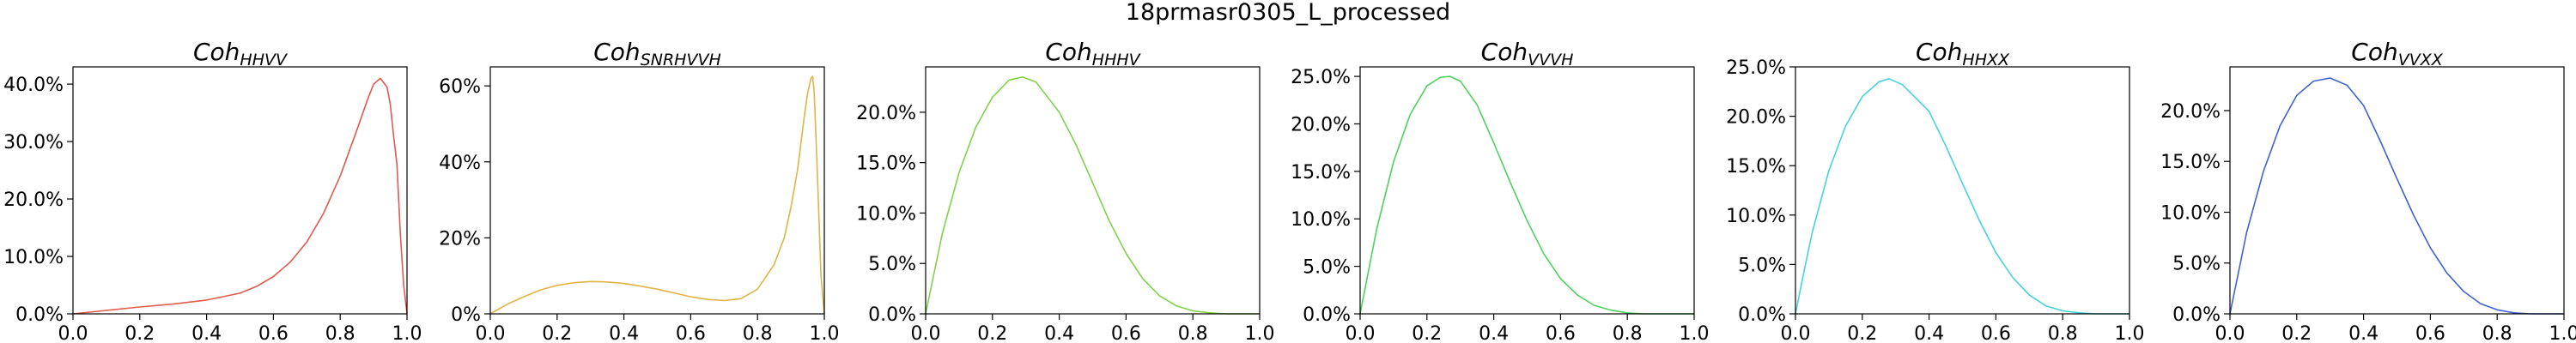 Image resolution: width=2576 pixels, height=343 pixels. Describe the element at coordinates (264, 60) in the screenshot. I see `panel-title-subscript: HHVV` at that location.